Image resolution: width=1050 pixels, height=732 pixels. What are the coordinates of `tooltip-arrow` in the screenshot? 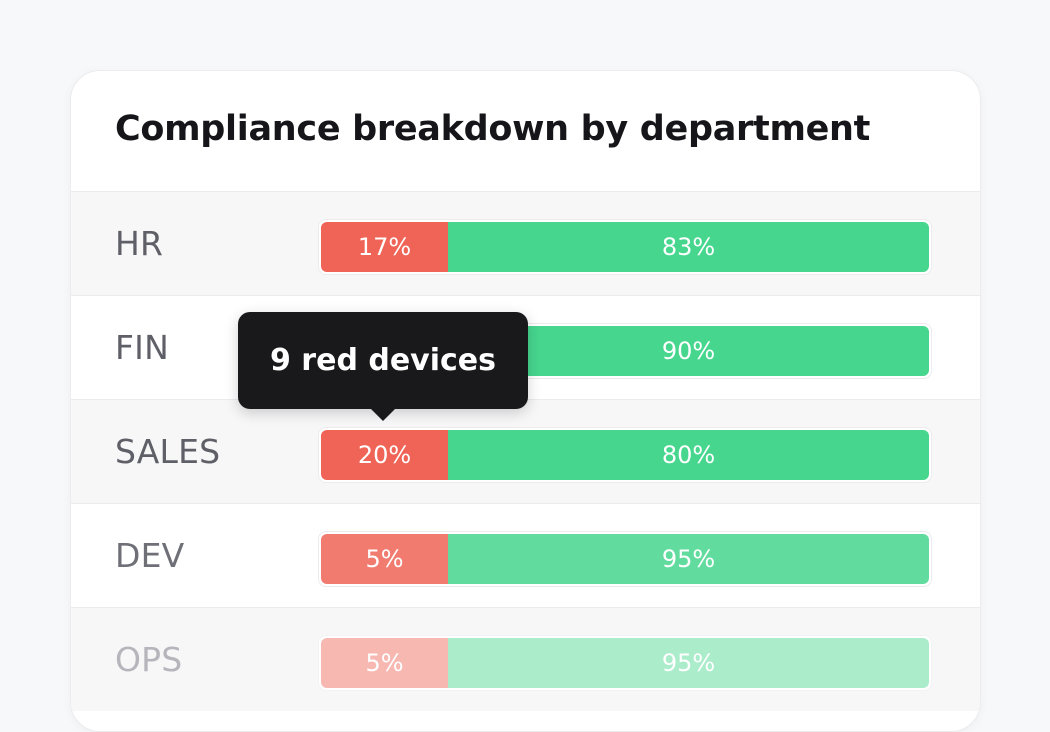 It's located at (383, 414).